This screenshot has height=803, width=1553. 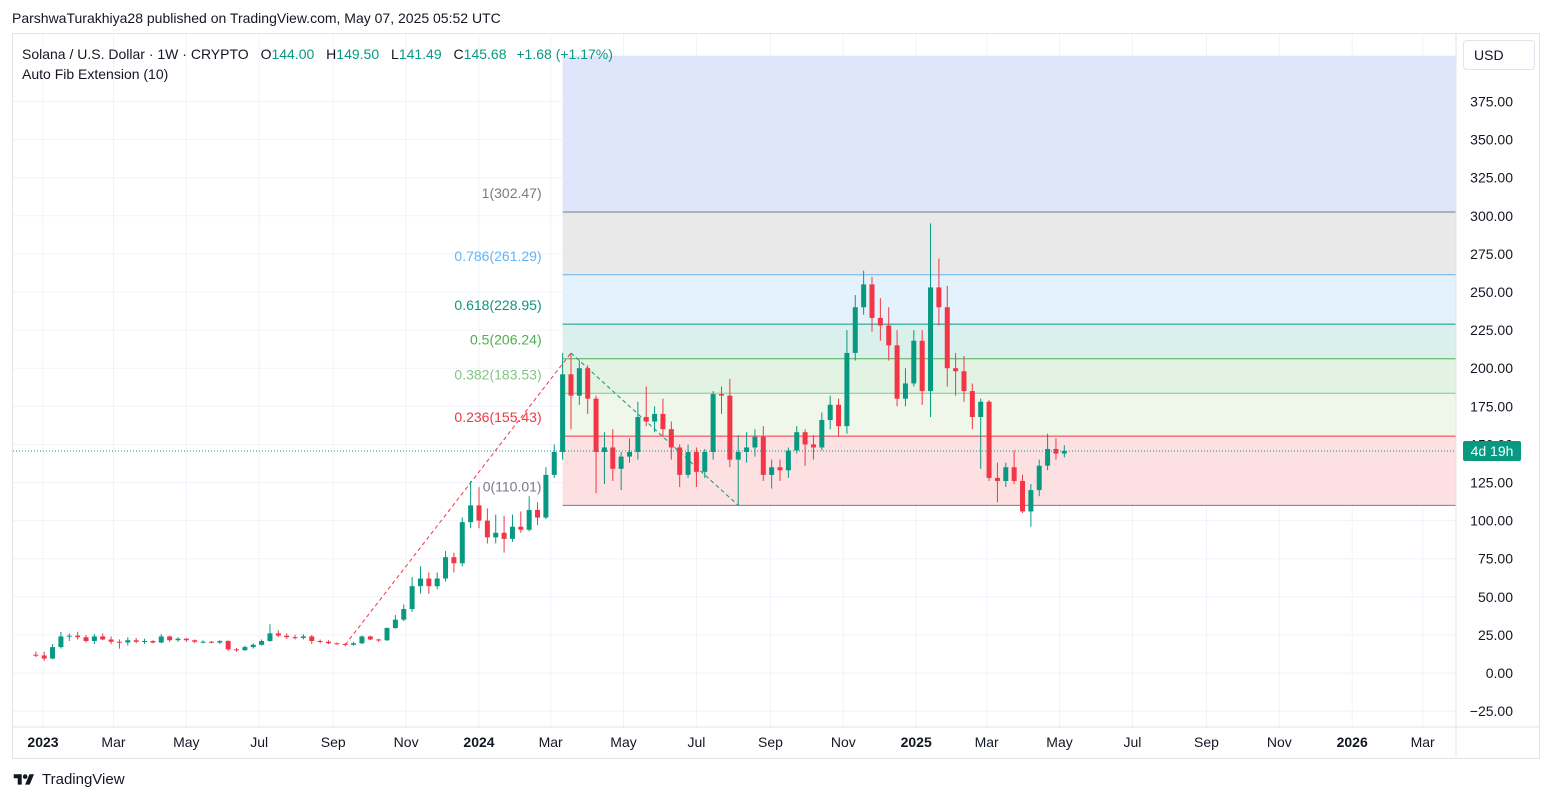 What do you see at coordinates (135, 54) in the screenshot?
I see `symbol-title: Solana / U.S. Dollar · 1W · CRYPTO` at bounding box center [135, 54].